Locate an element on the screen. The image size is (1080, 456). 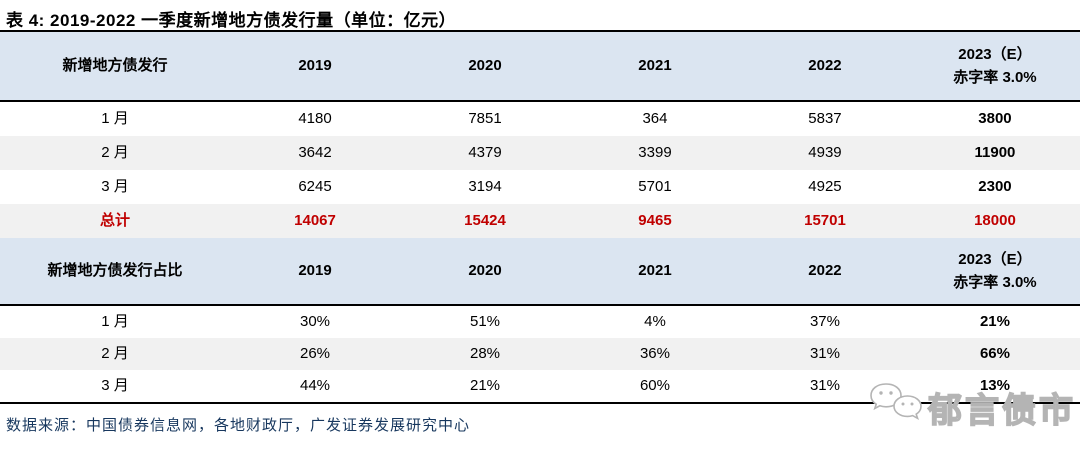
table-cell: 9465 is located at coordinates (655, 221).